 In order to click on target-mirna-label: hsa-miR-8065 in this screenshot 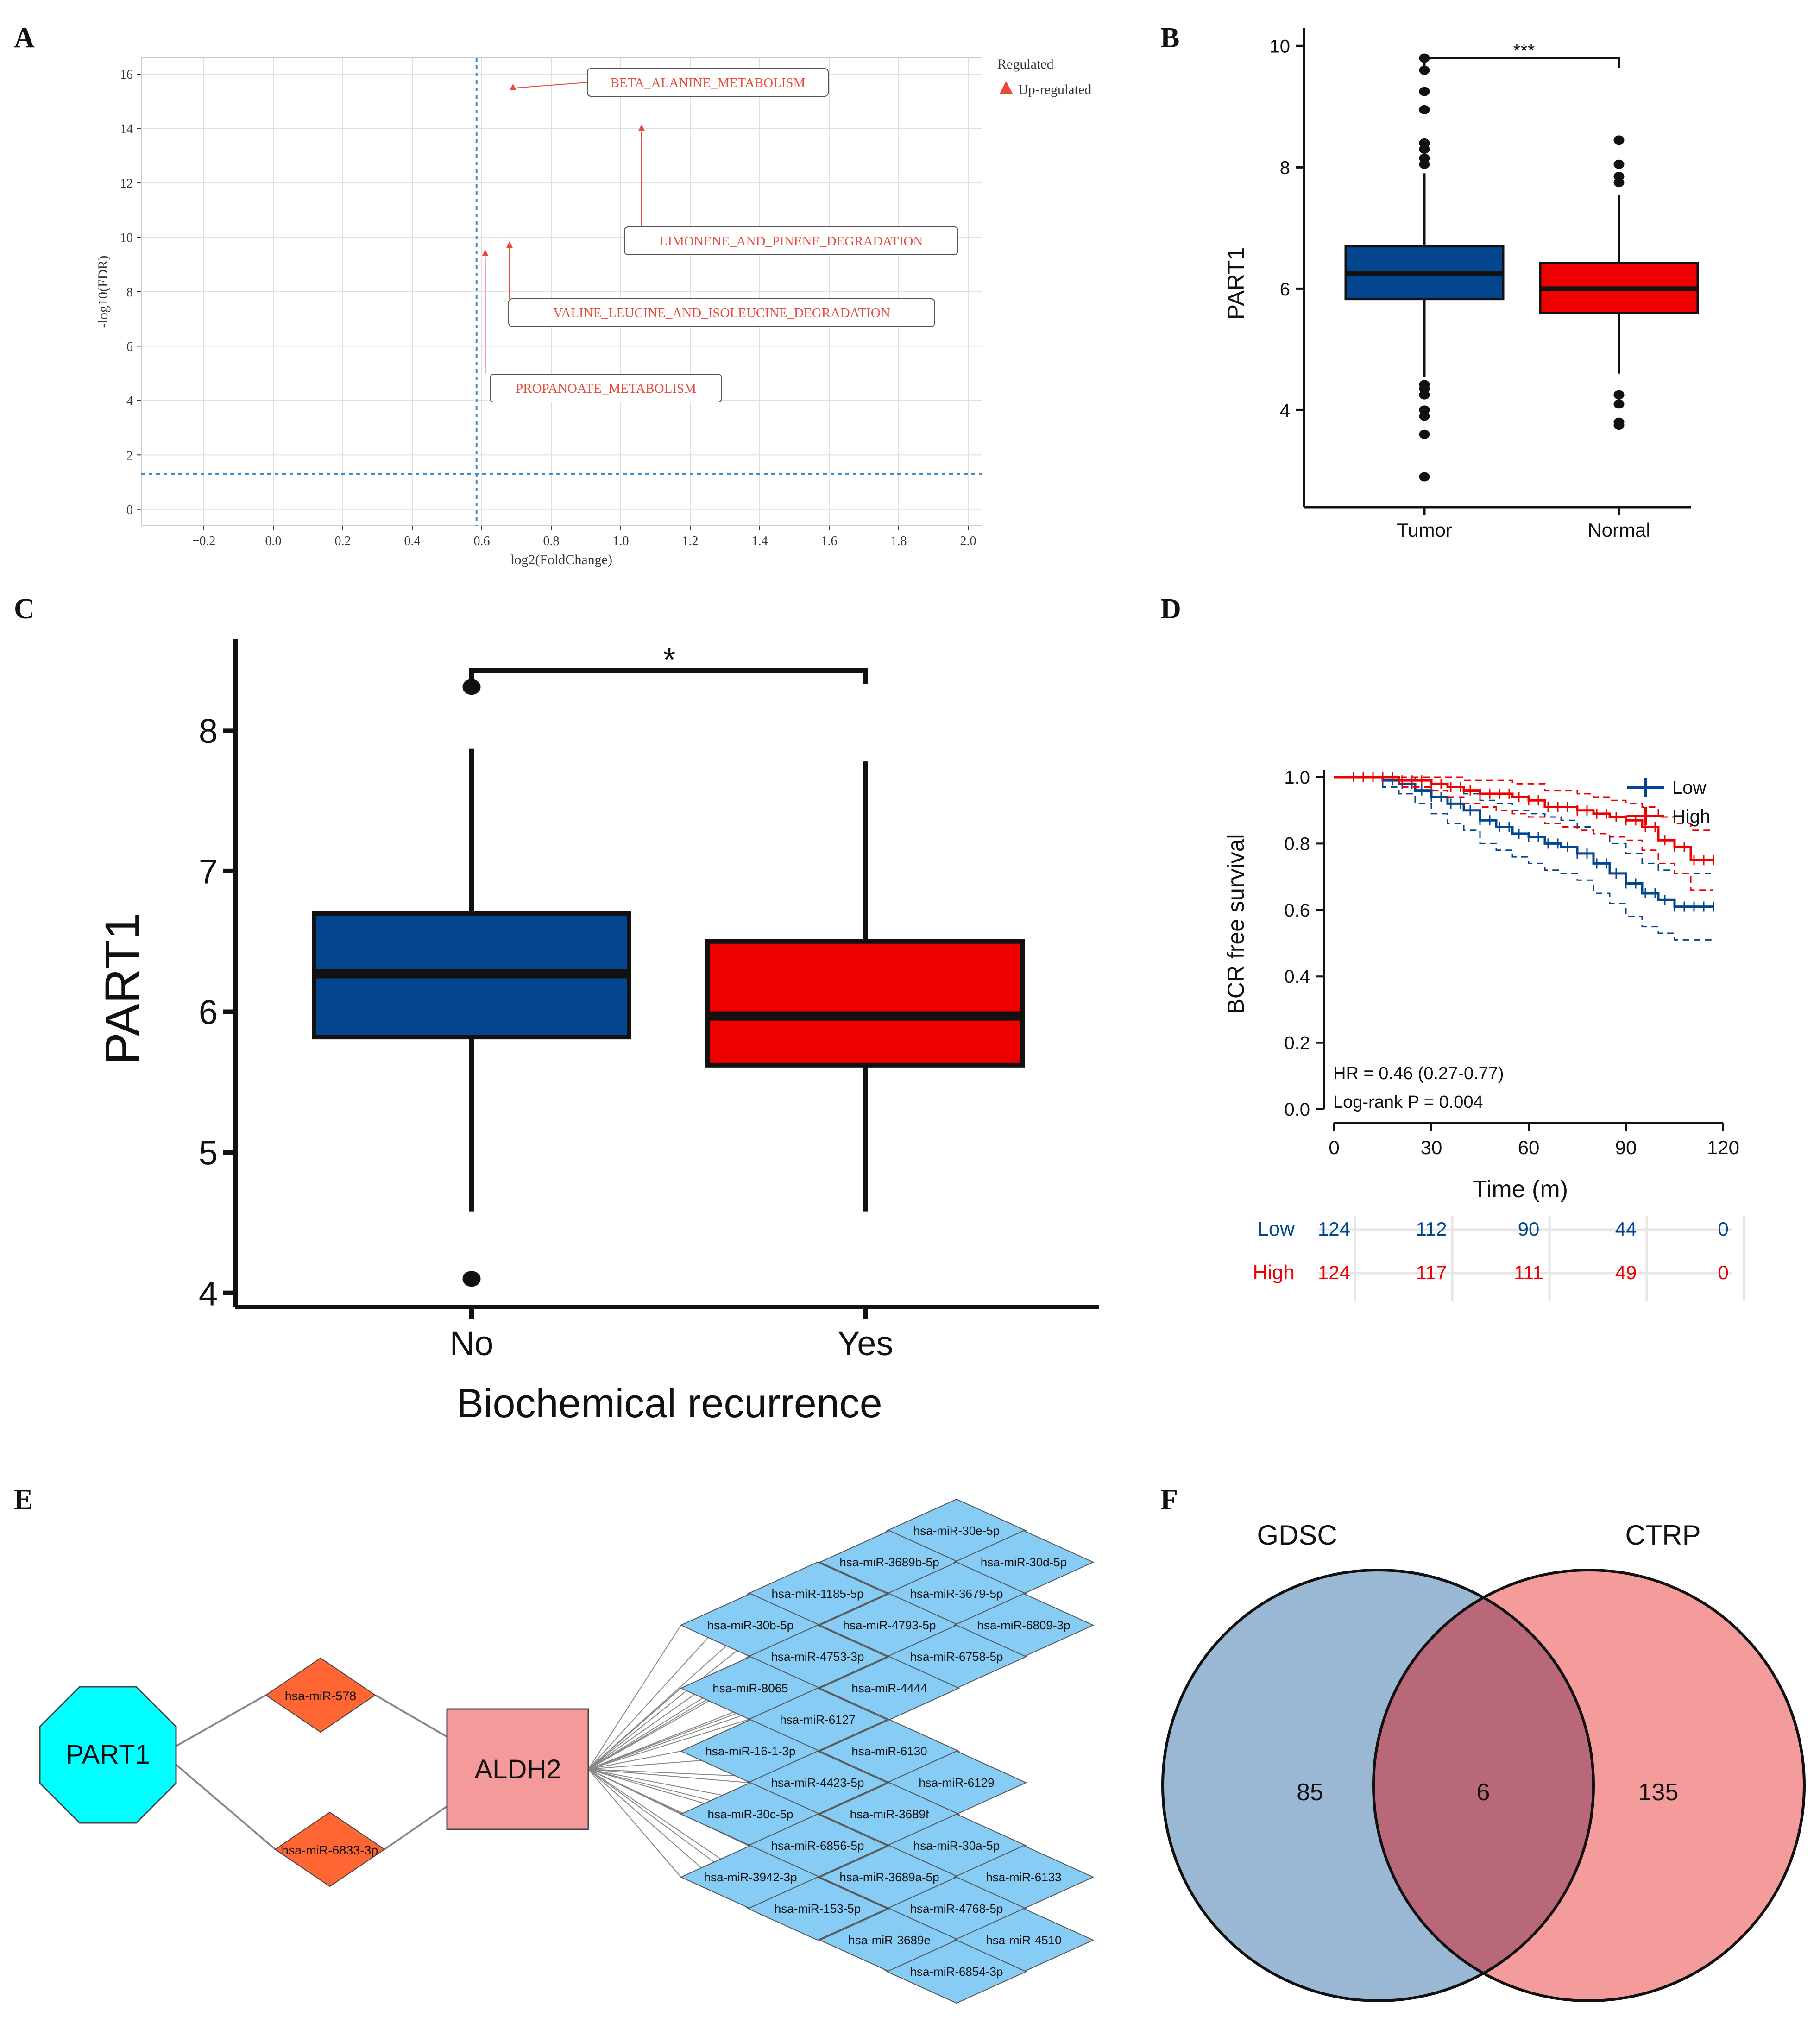, I will do `click(750, 1688)`.